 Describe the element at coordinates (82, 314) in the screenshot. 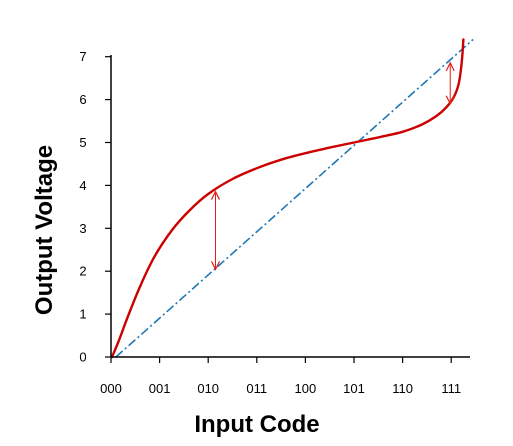

I see `y-tick-label: 1` at that location.